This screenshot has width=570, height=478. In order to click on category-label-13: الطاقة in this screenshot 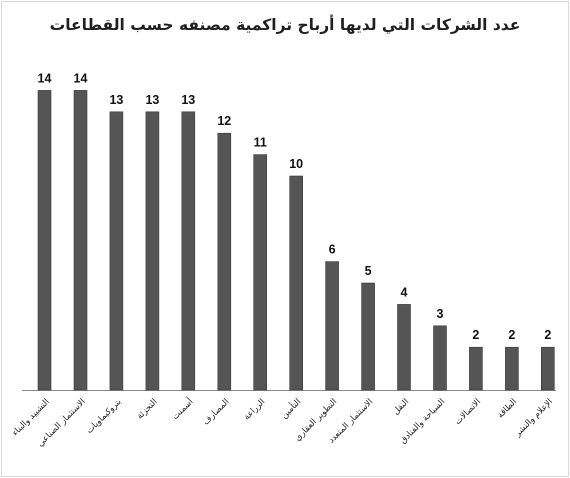, I will do `click(507, 408)`.